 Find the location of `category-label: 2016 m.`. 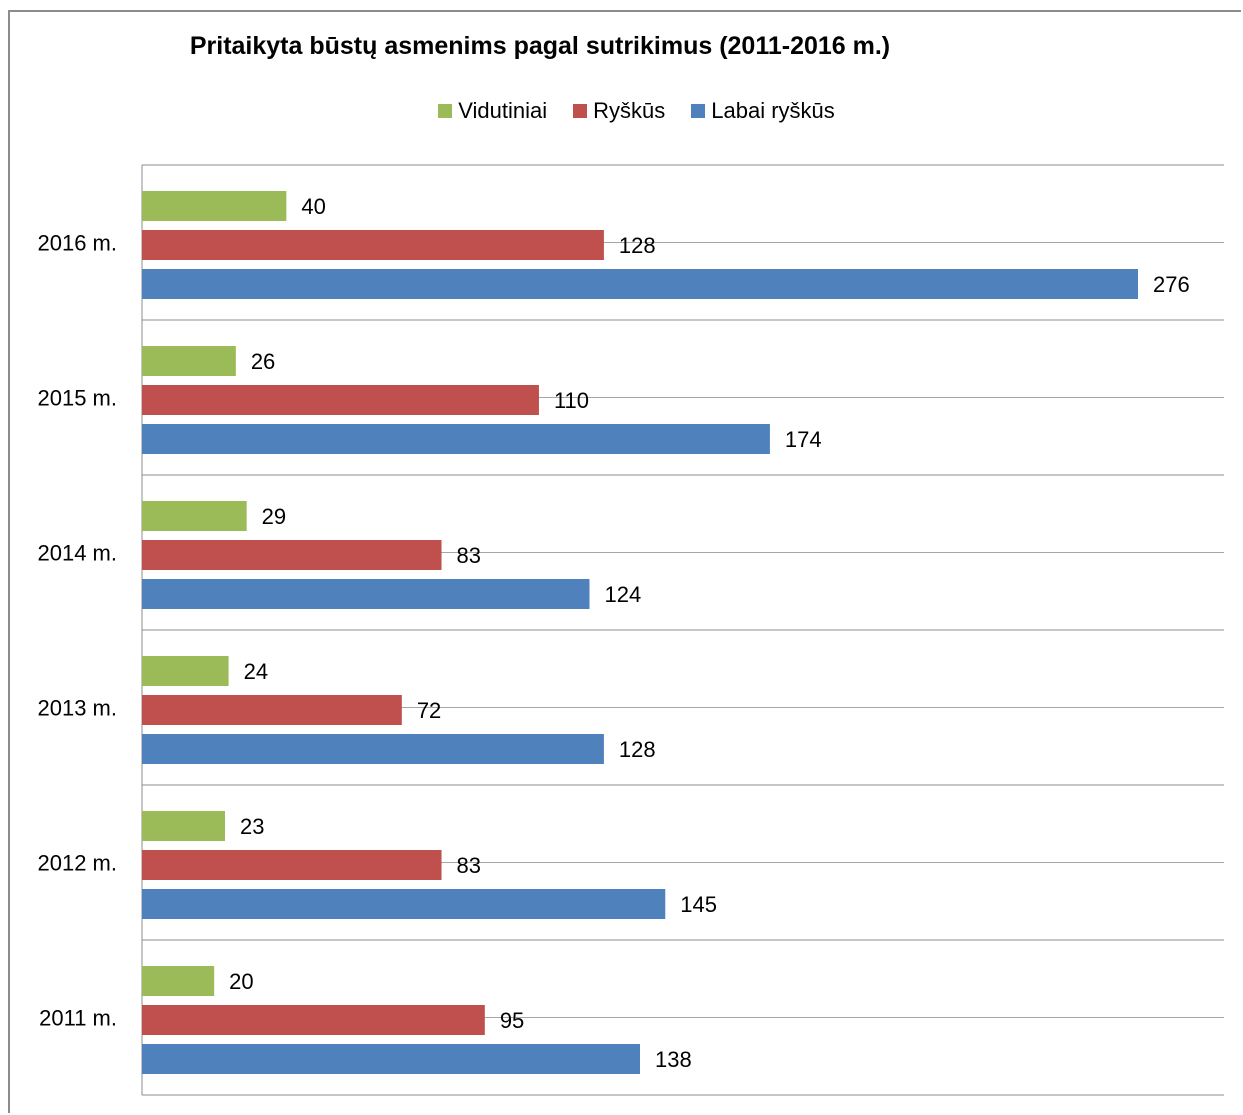

category-label: 2016 m. is located at coordinates (78, 243).